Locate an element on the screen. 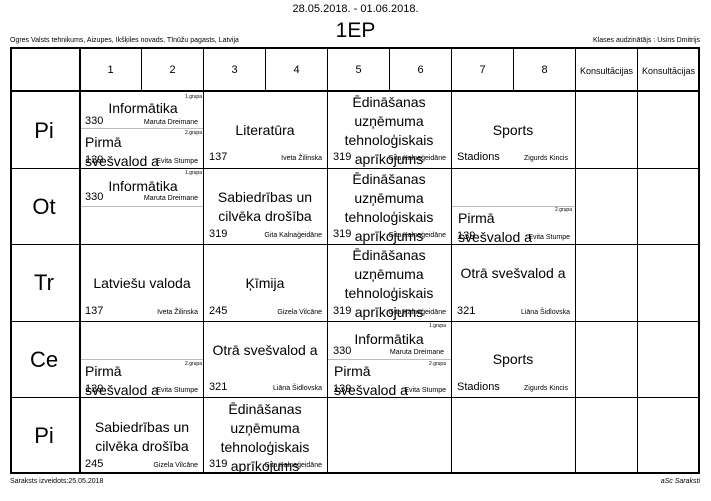 The width and height of the screenshot is (711, 501). period-header: 8 is located at coordinates (544, 70).